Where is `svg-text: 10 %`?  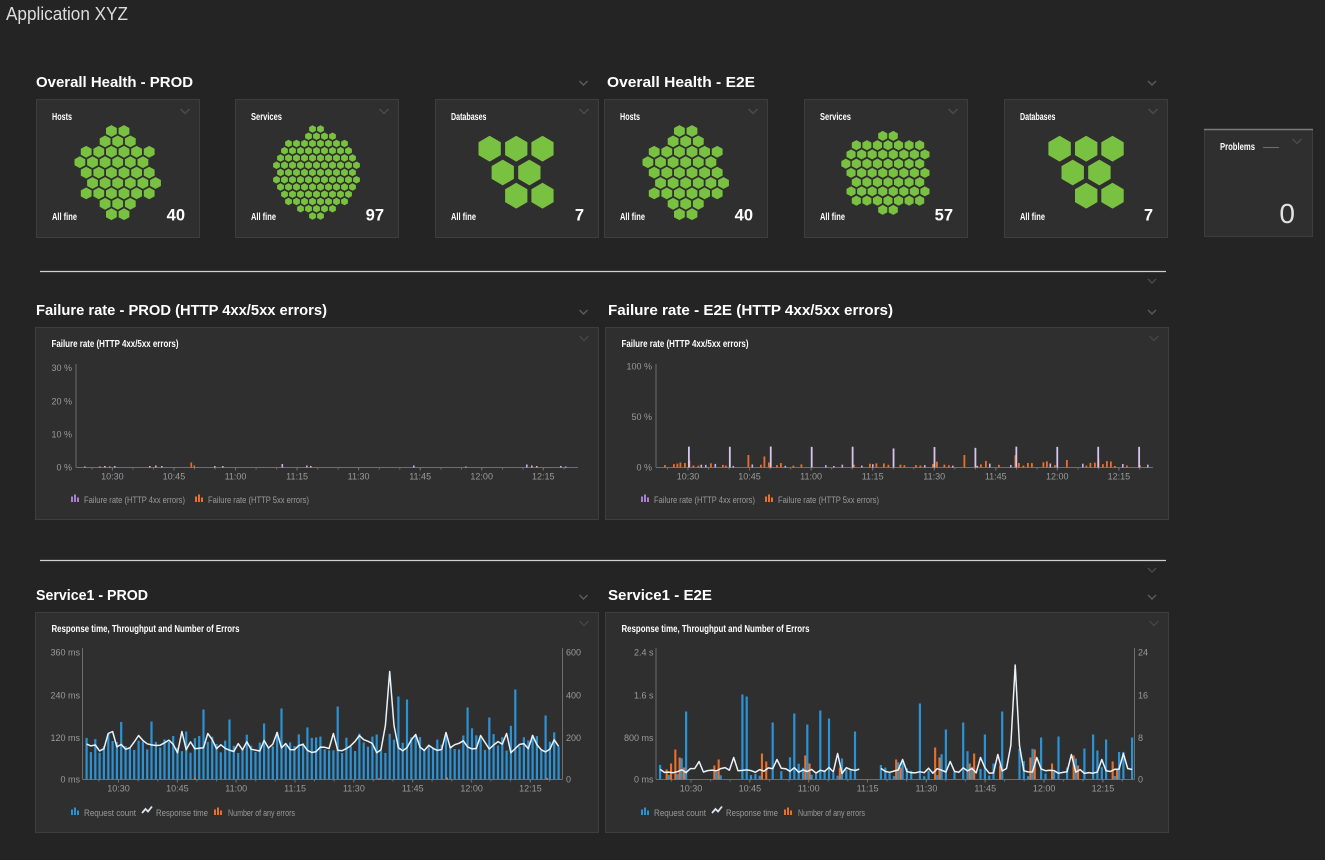 svg-text: 10 % is located at coordinates (61, 434).